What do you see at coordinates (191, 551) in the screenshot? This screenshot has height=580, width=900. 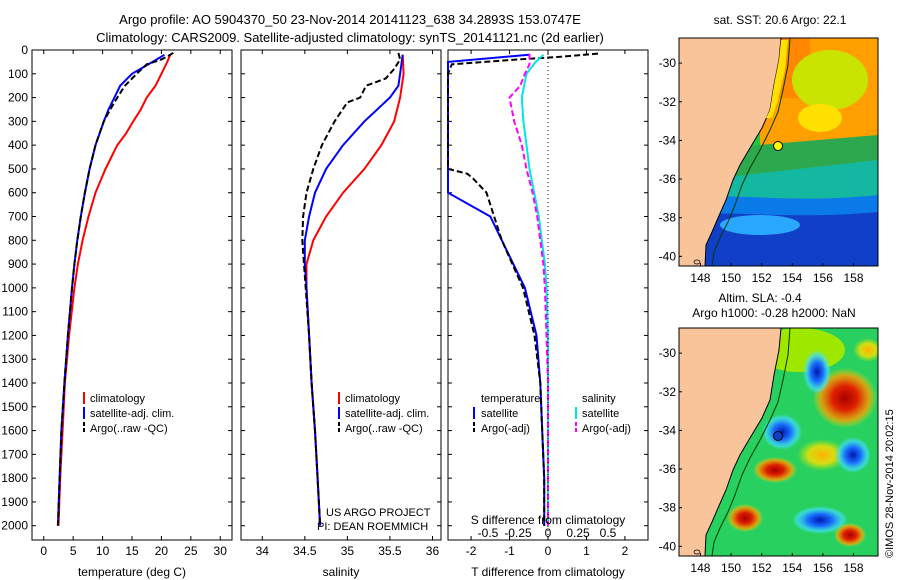 I see `x-tick-label: 25` at bounding box center [191, 551].